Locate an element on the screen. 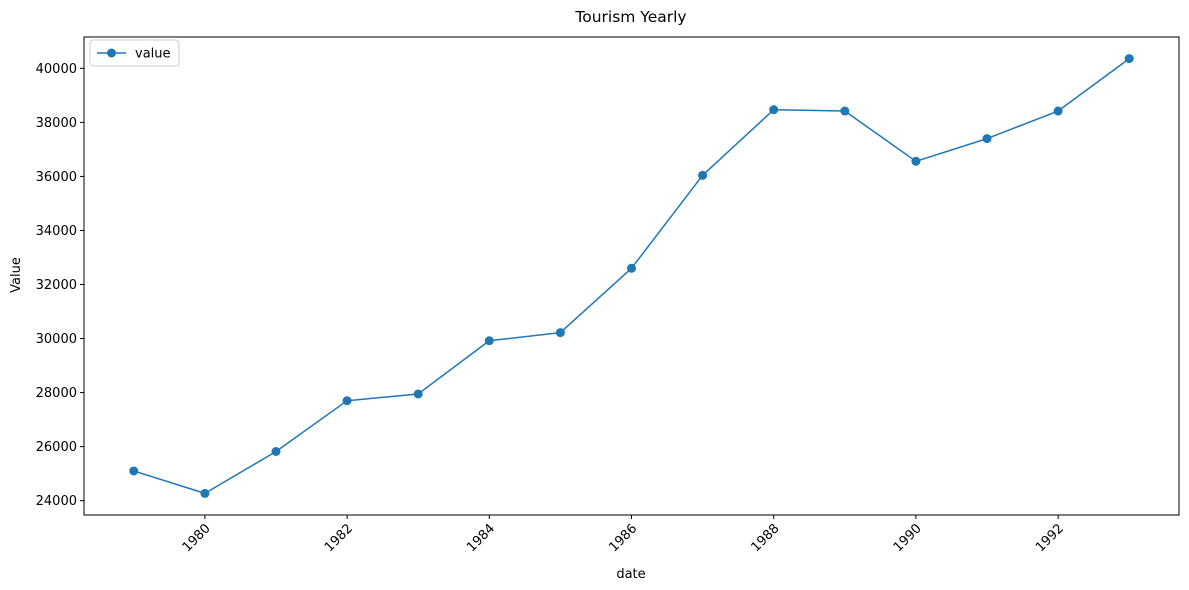 The width and height of the screenshot is (1189, 590). y-tick-label: 40000 is located at coordinates (56, 69).